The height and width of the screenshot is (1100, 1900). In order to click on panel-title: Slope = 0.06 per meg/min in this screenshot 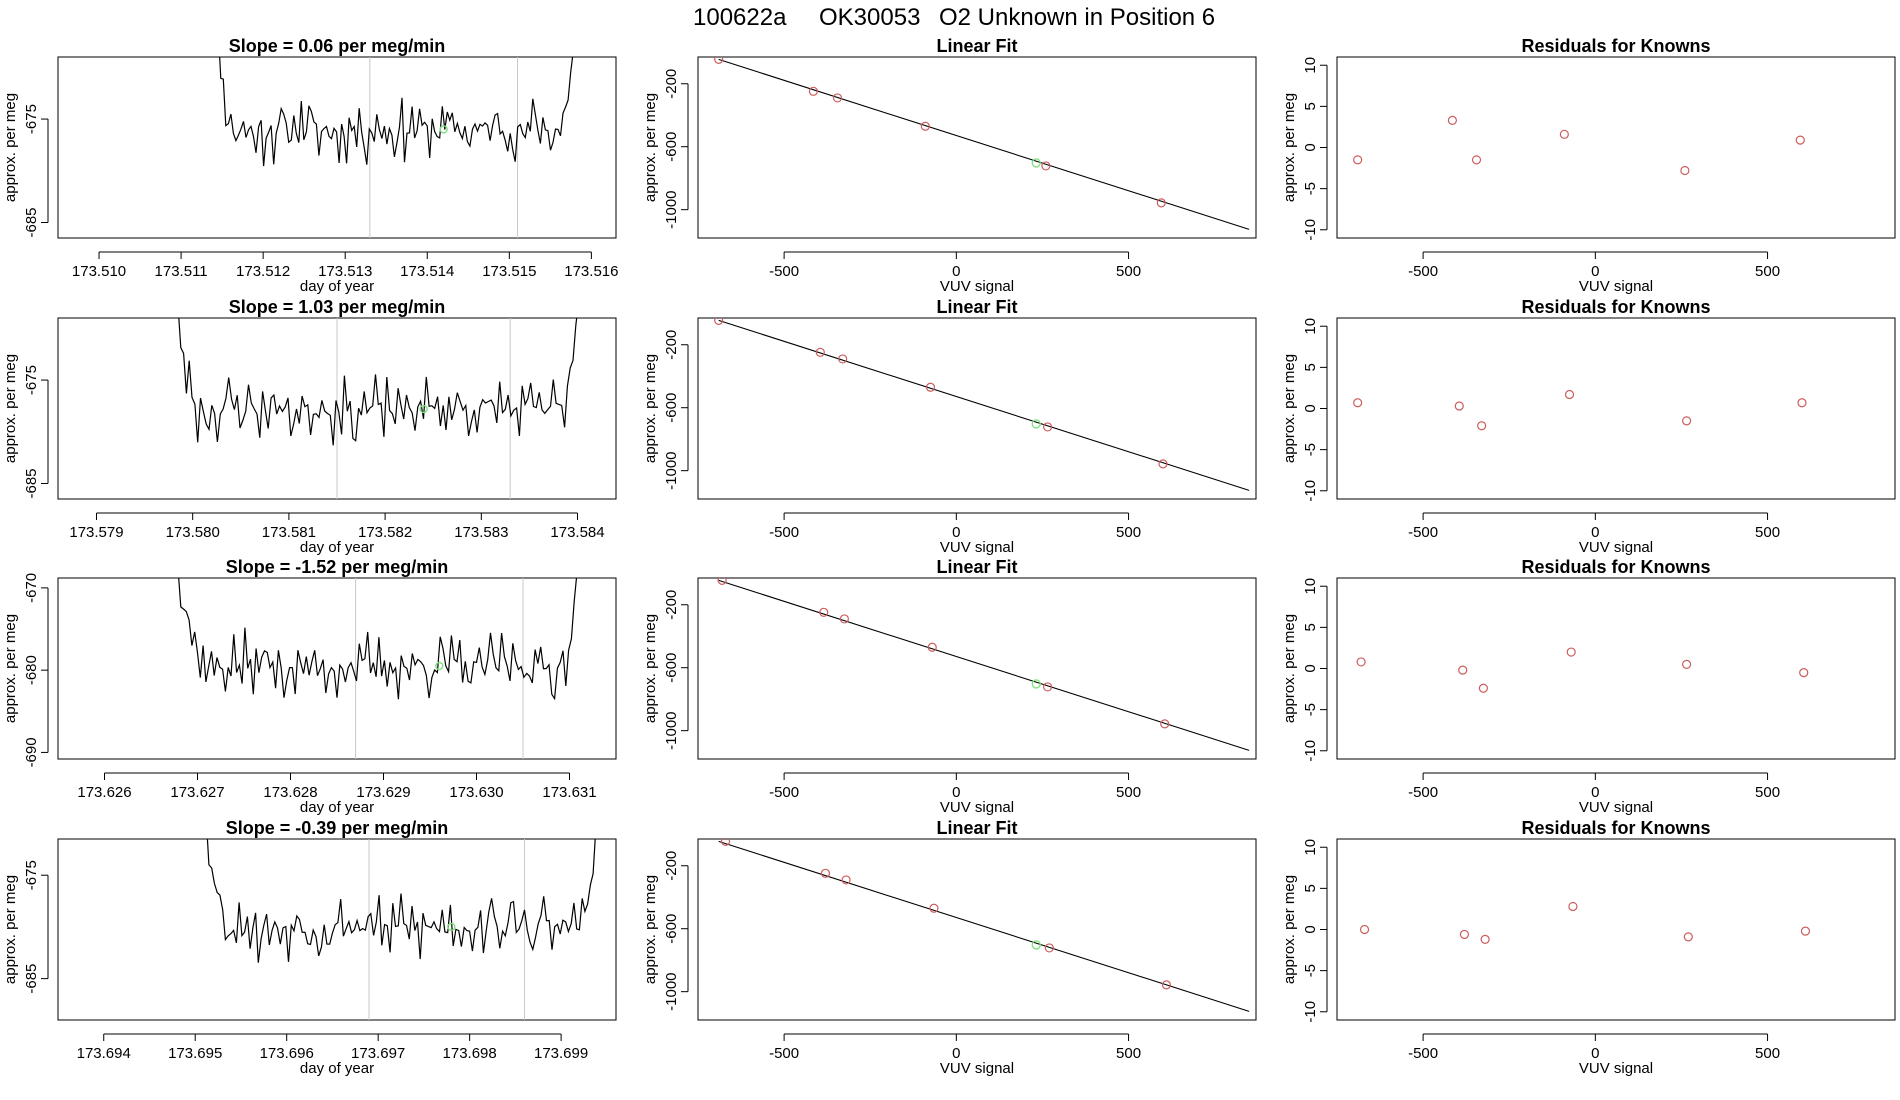, I will do `click(337, 46)`.